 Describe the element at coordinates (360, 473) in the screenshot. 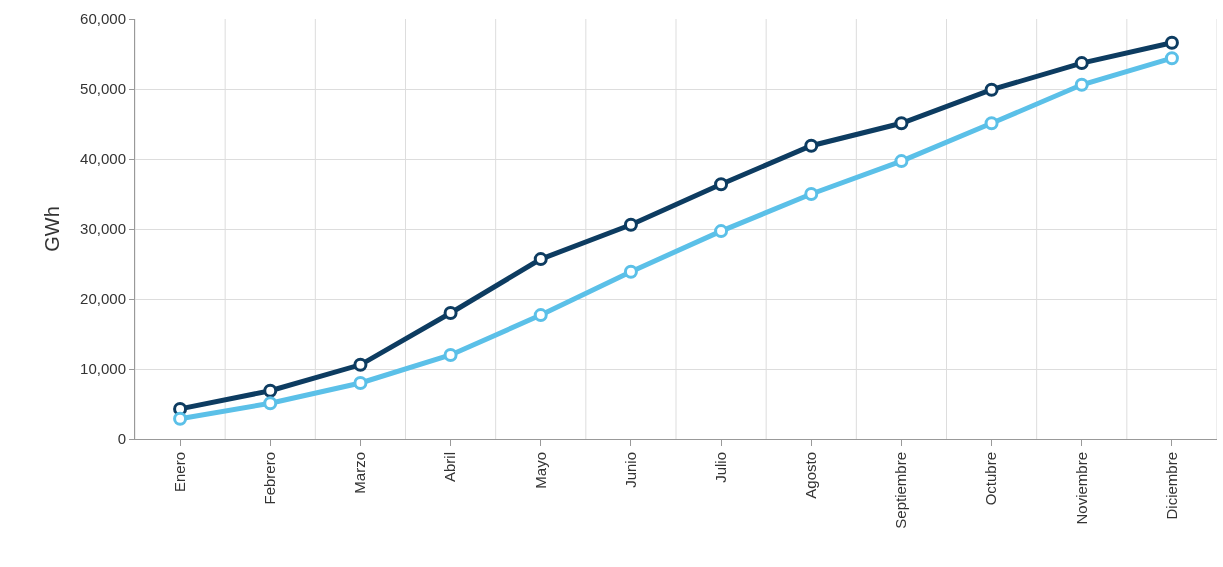

I see `x-tick-label: Marzo` at that location.